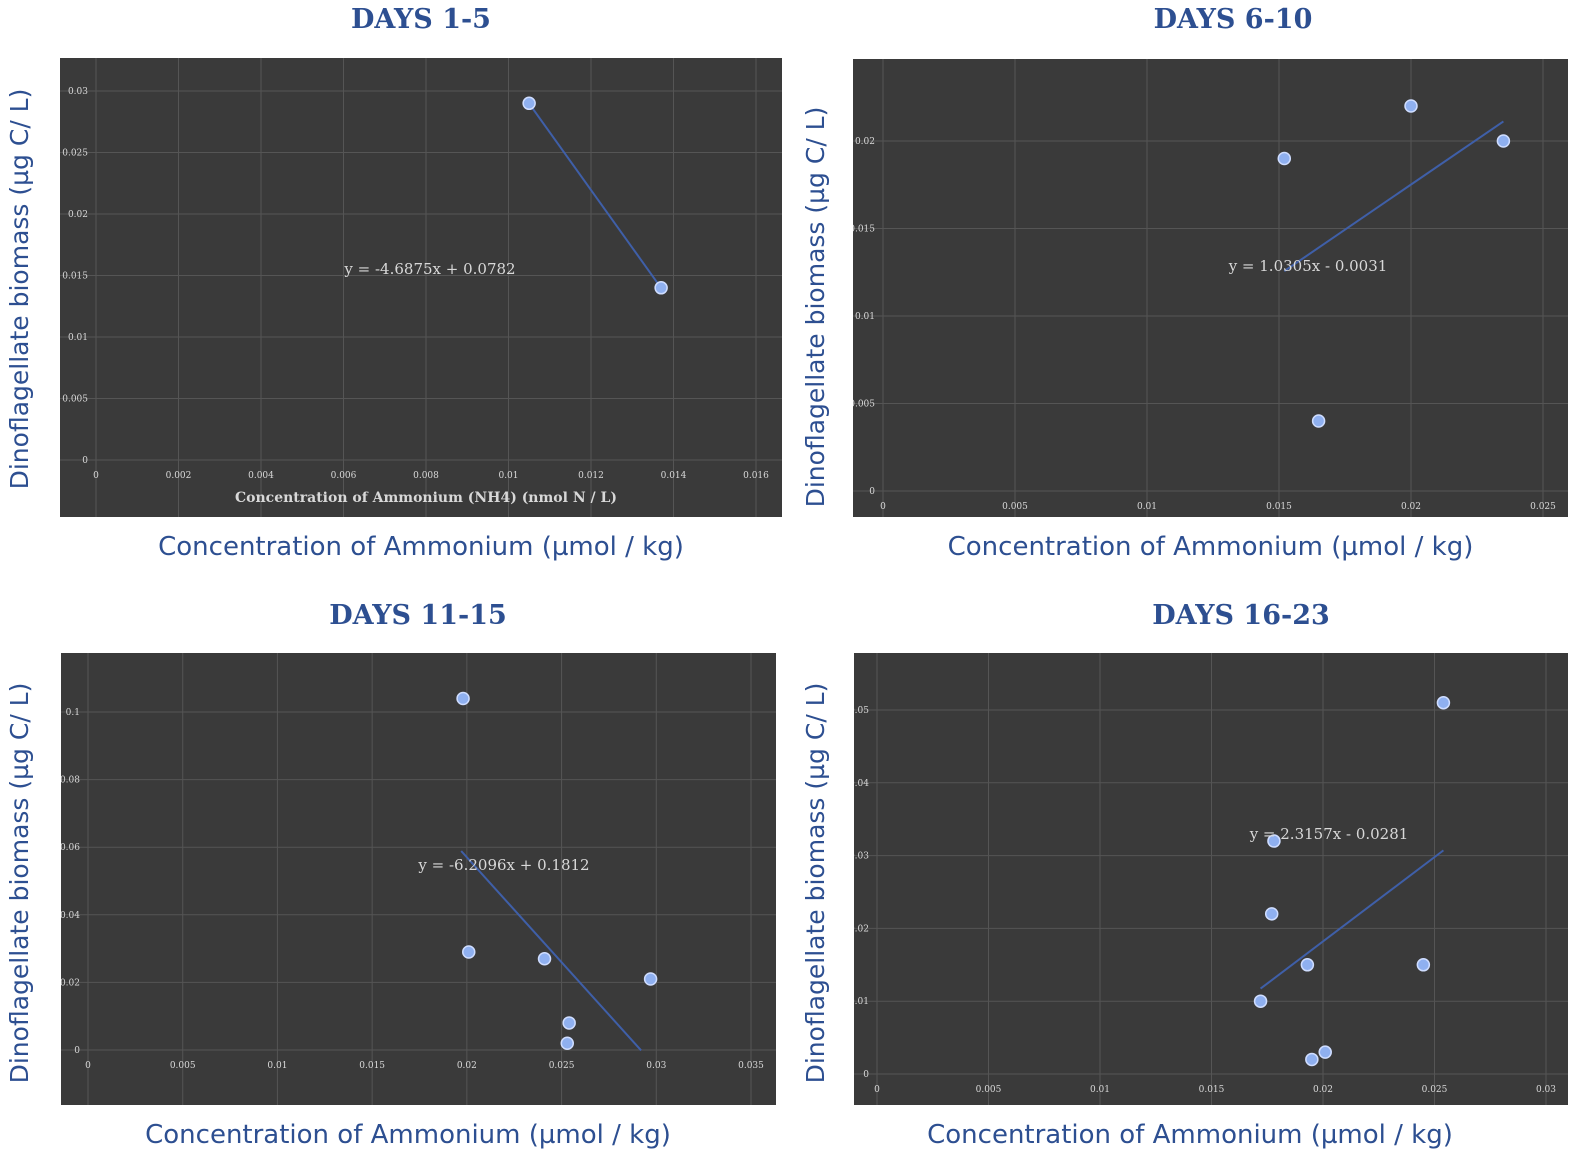 This screenshot has height=1176, width=1588. Describe the element at coordinates (1279, 507) in the screenshot. I see `chart-2-x-tick-label: 0.015` at that location.